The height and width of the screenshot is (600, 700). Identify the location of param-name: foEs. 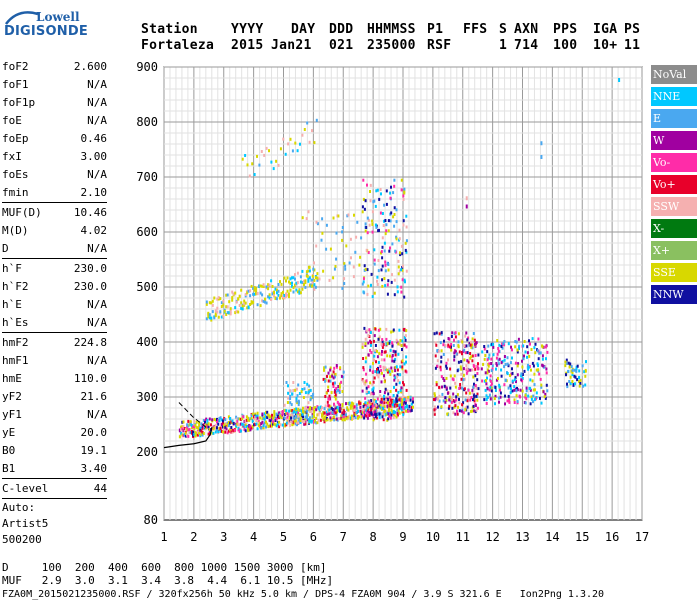
(15, 174).